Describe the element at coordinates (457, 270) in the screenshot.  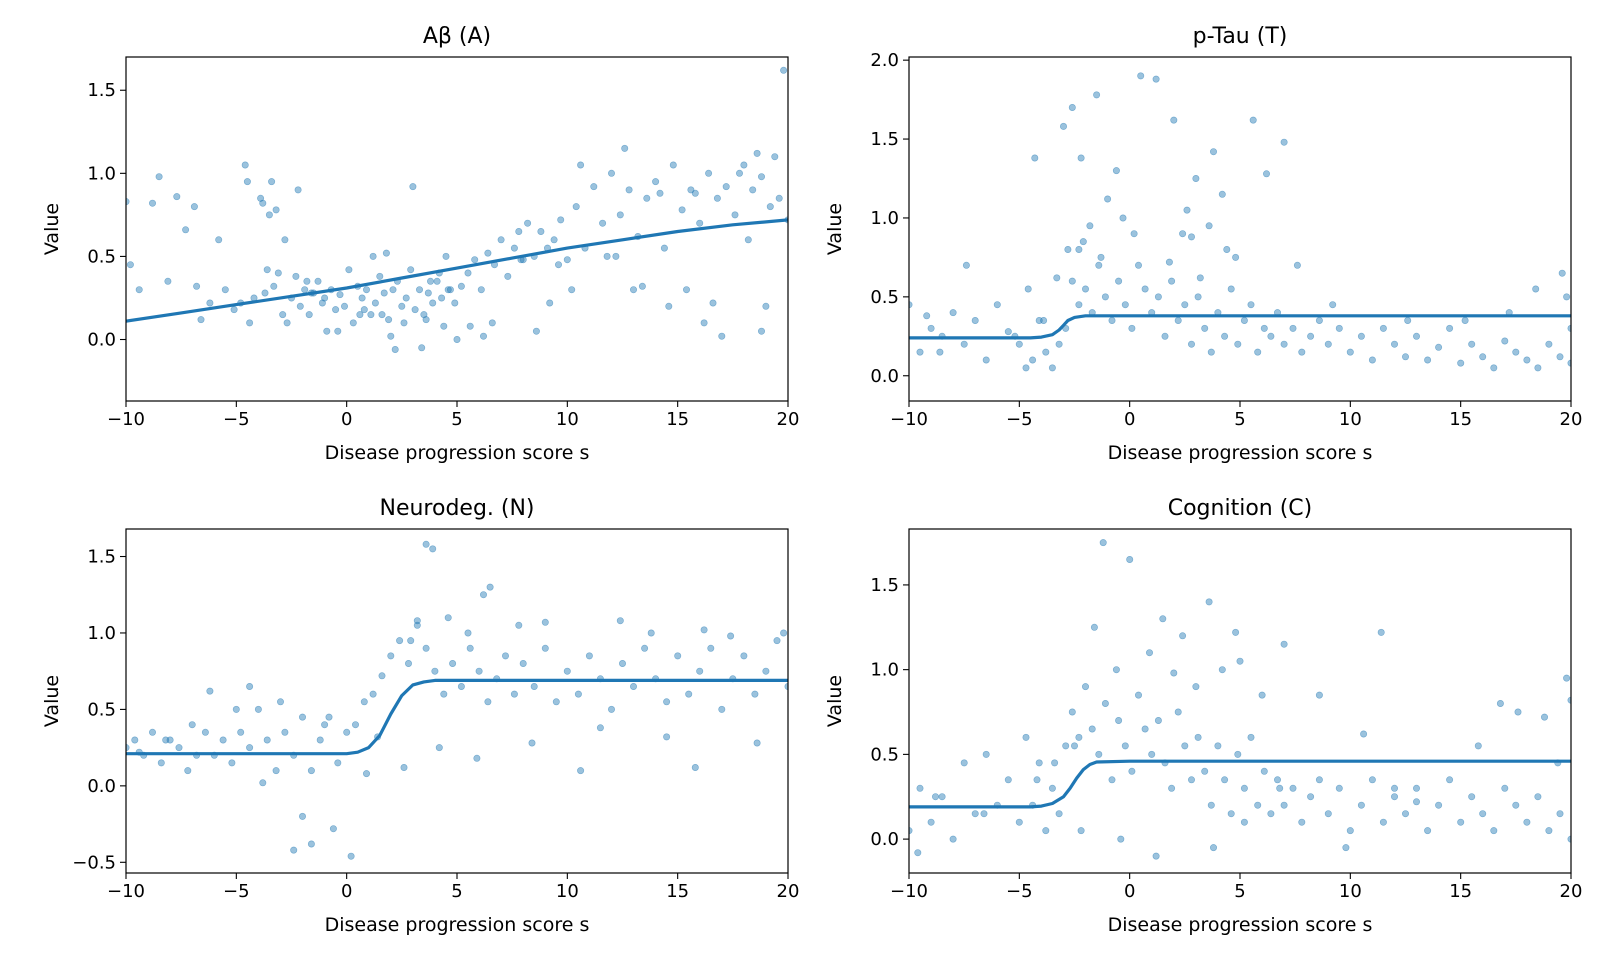
I see `fit-curve-line` at that location.